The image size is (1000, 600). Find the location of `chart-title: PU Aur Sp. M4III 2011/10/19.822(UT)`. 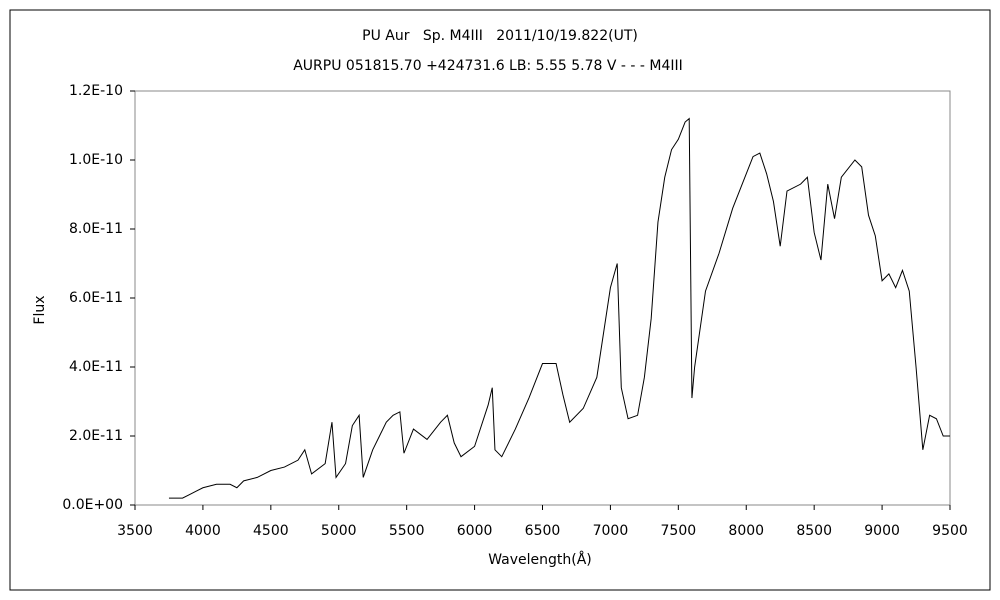

chart-title: PU Aur Sp. M4III 2011/10/19.822(UT) is located at coordinates (500, 36).